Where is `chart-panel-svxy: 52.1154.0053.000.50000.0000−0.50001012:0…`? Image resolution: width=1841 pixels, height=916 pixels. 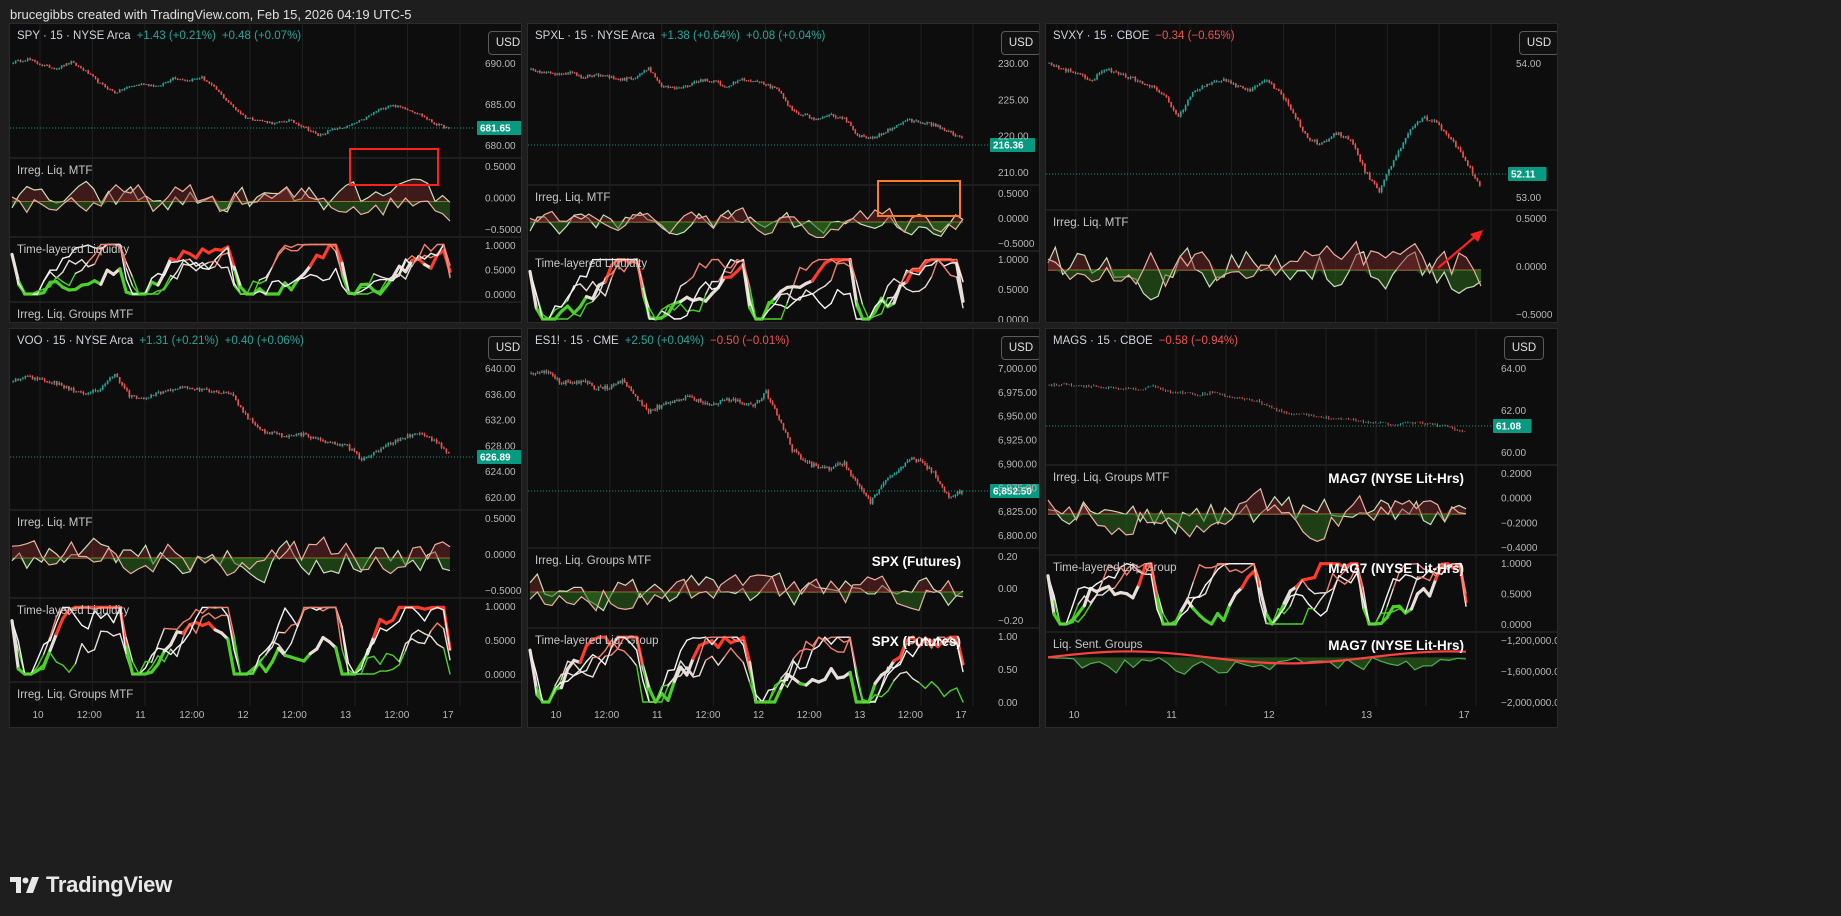
chart-panel-svxy: 52.1154.0053.000.50000.0000−0.50001012:0… is located at coordinates (1301, 173).